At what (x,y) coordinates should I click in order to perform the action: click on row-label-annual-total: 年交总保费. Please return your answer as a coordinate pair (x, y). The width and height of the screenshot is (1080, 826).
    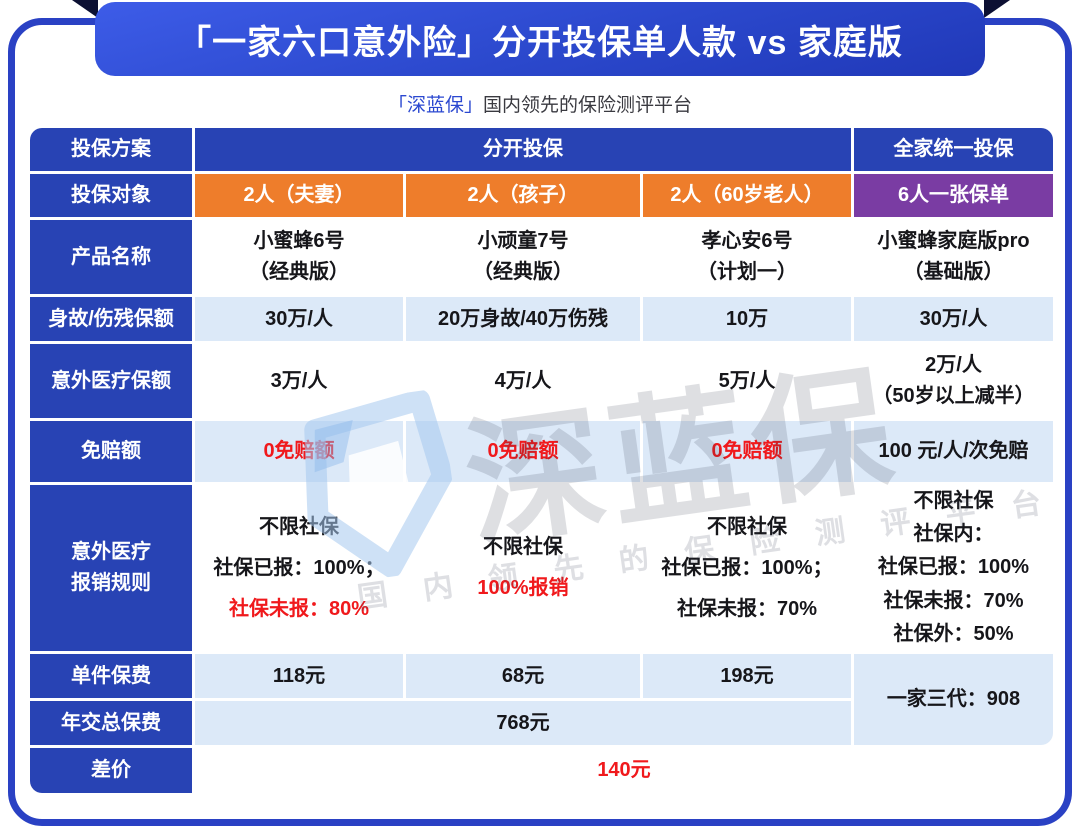
    Looking at the image, I should click on (111, 723).